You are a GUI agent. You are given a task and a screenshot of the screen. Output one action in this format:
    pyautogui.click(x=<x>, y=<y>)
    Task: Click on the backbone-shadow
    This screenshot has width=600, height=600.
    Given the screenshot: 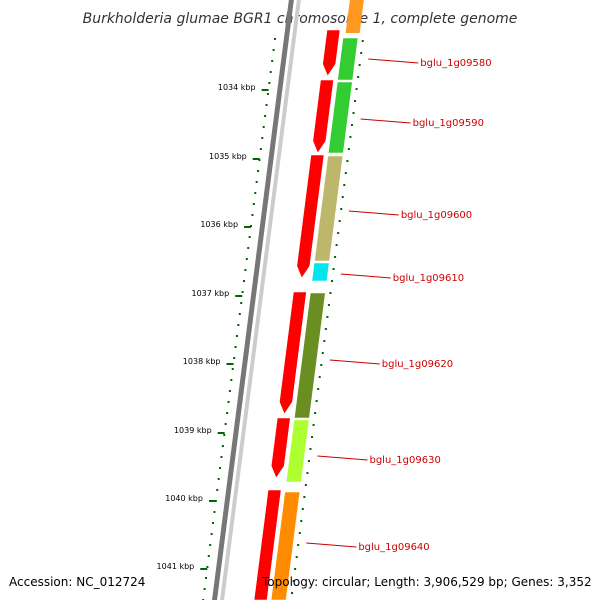 What is the action you would take?
    pyautogui.click(x=260, y=300)
    